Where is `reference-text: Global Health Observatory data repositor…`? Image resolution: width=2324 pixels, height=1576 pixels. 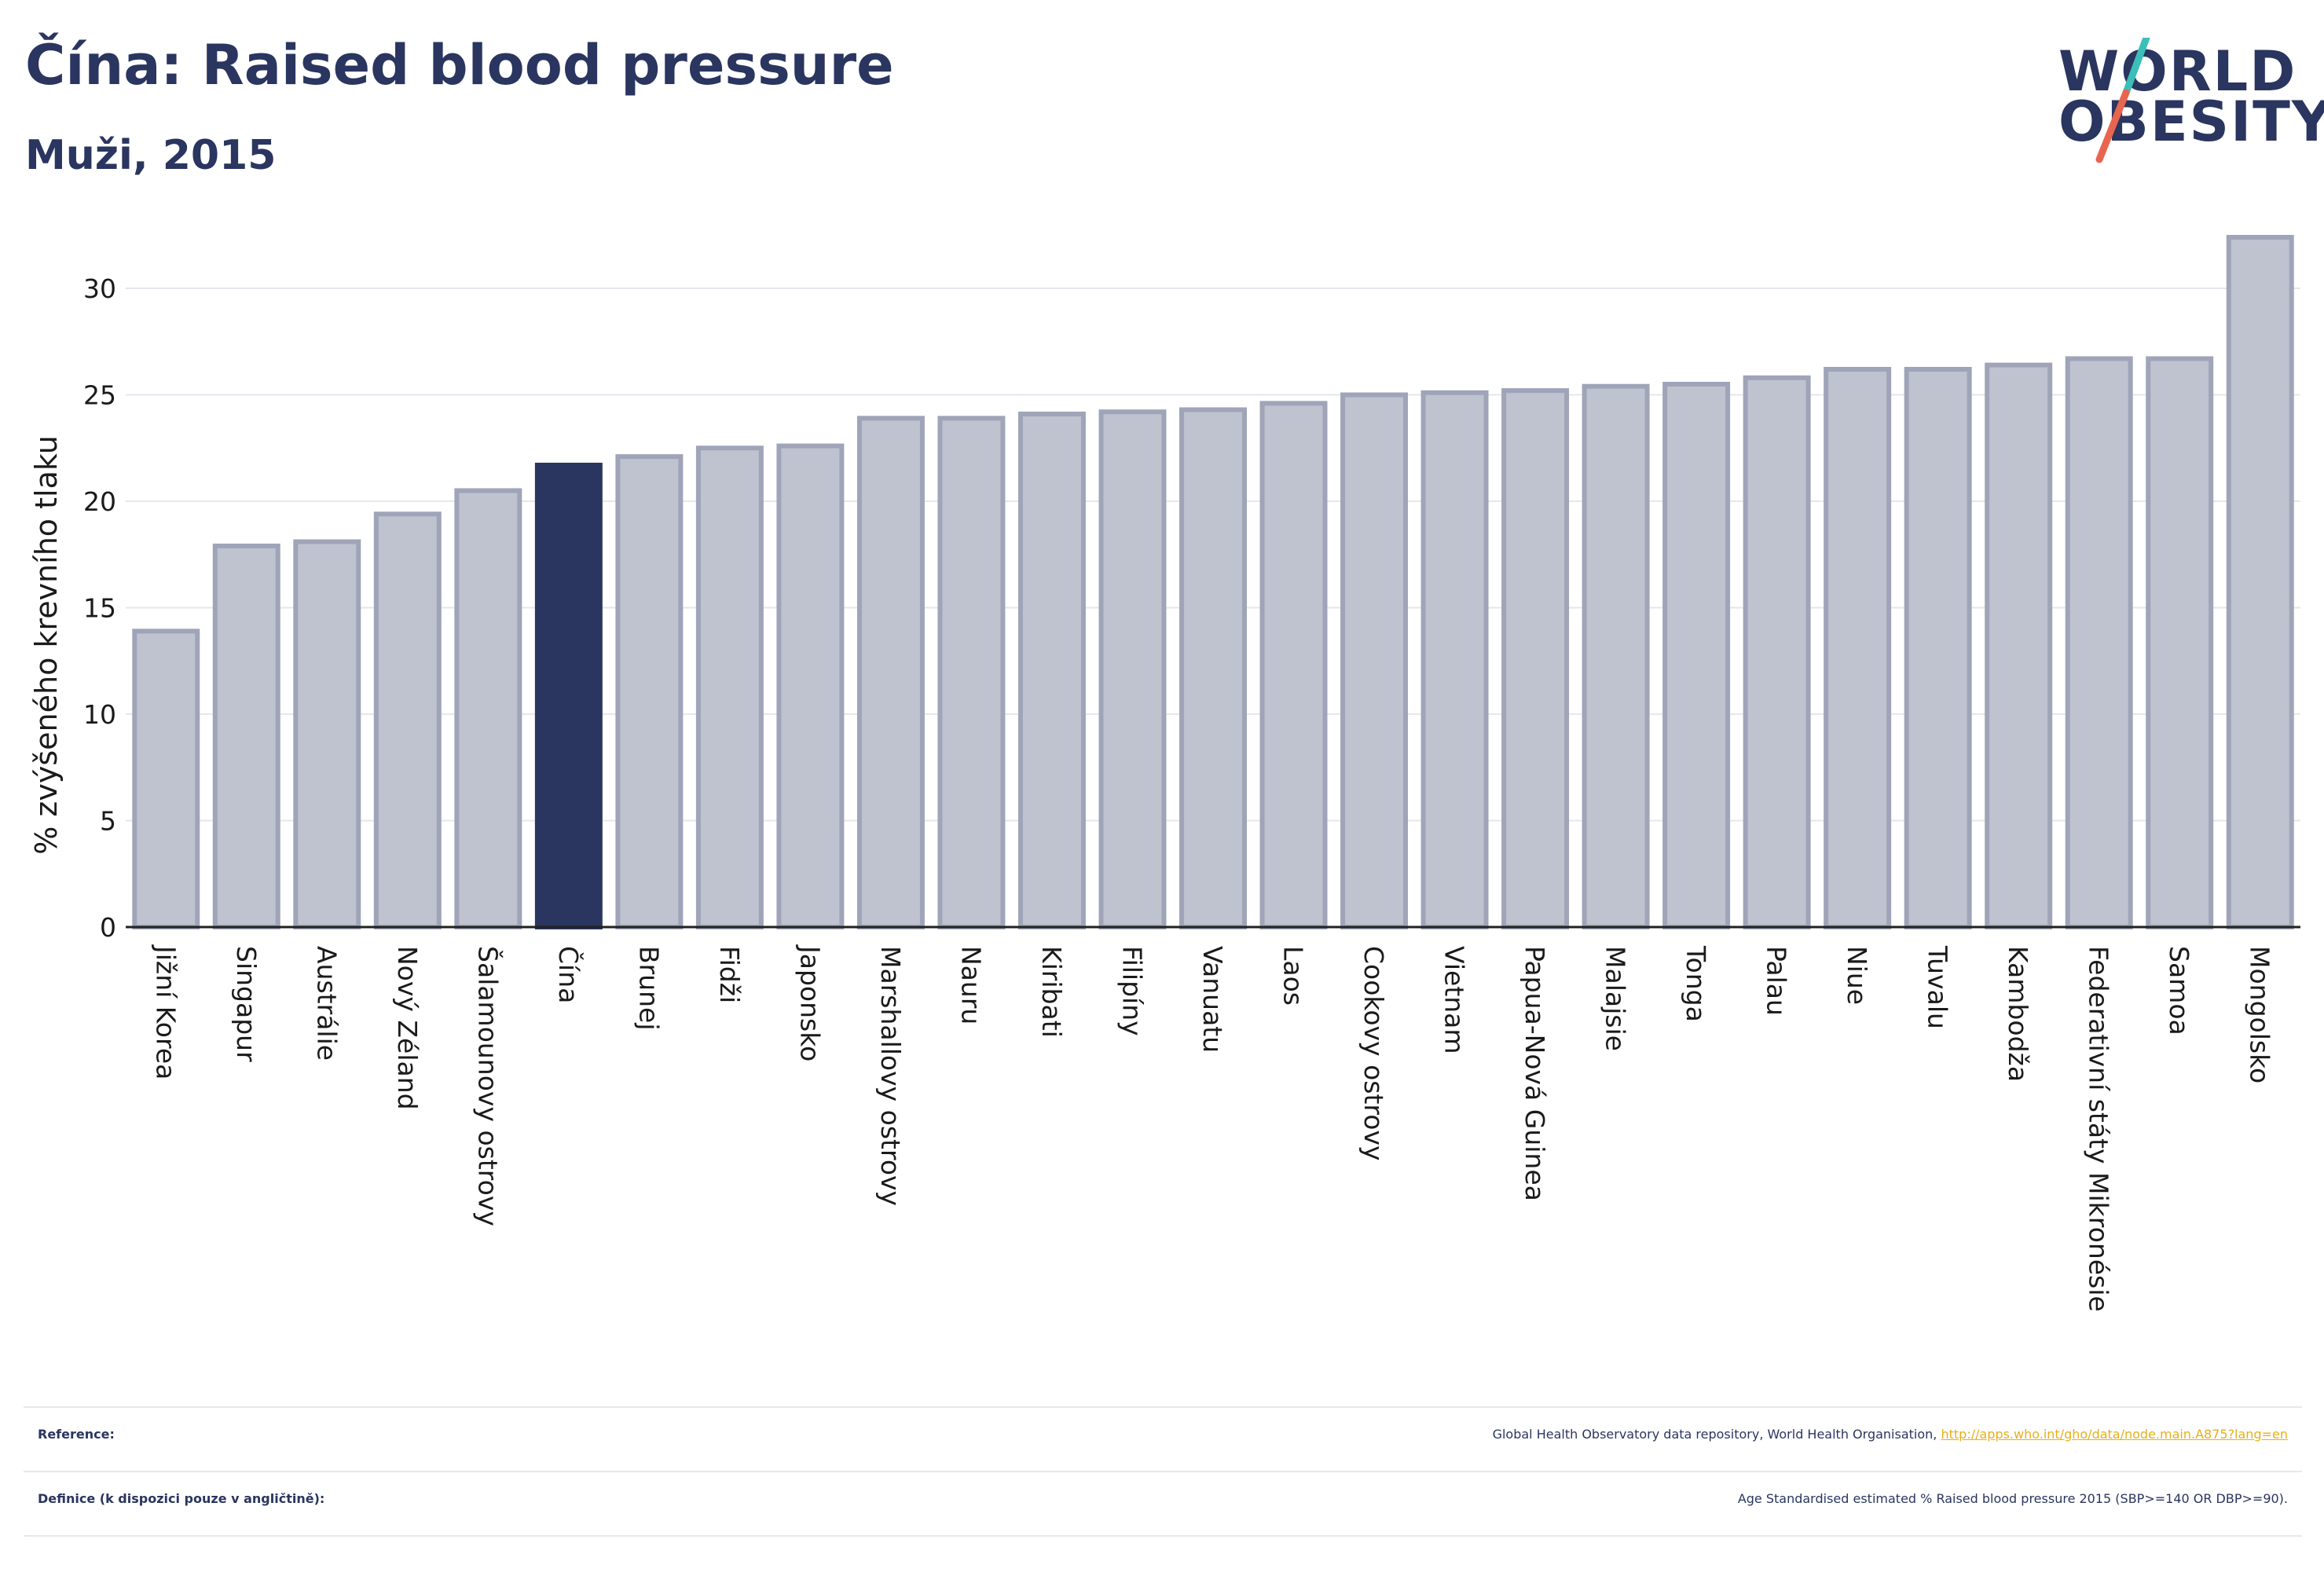 reference-text: Global Health Observatory data repositor… is located at coordinates (1714, 1434).